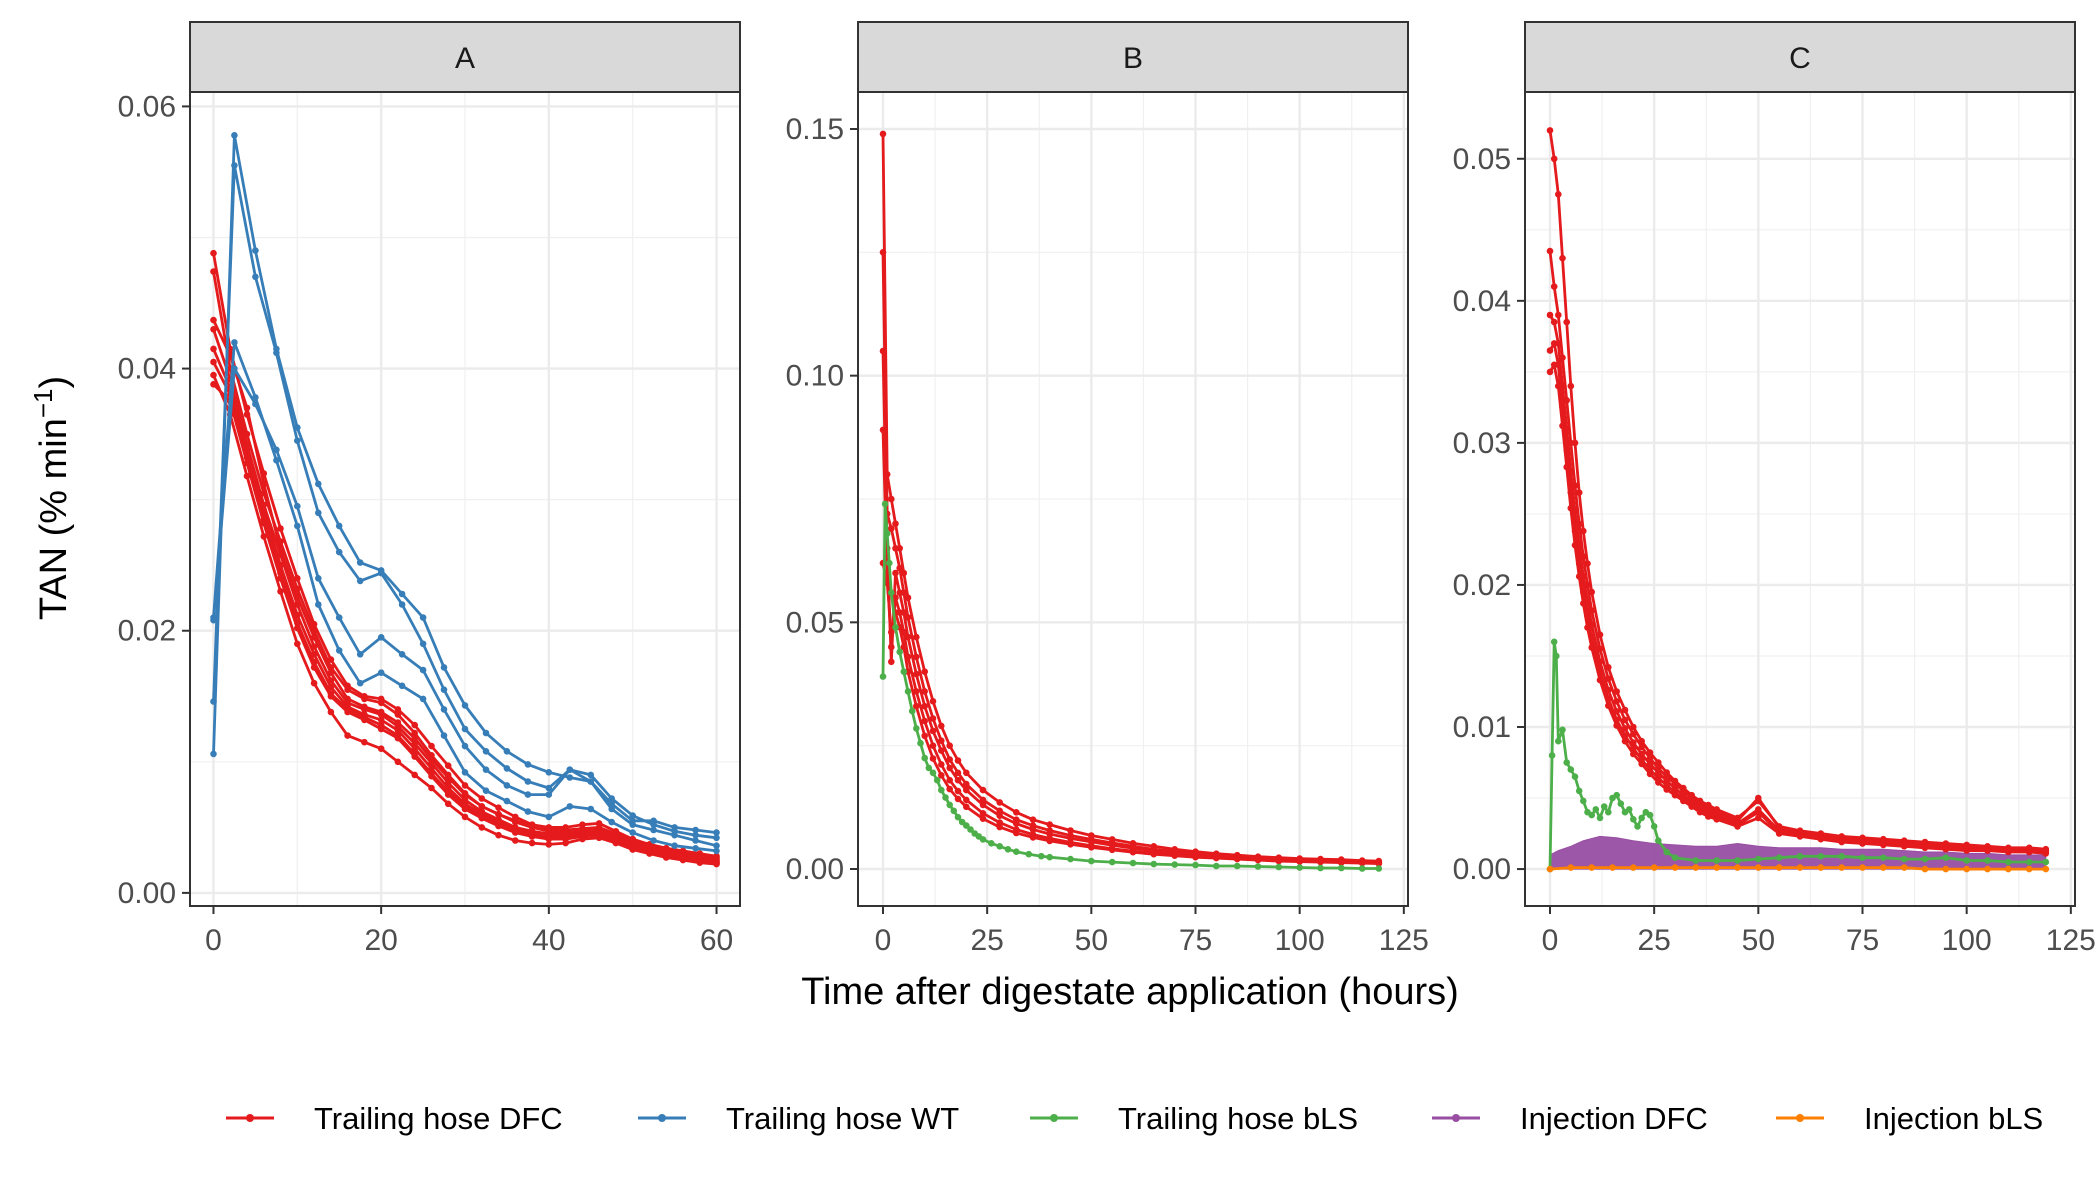 The image size is (2100, 1200). Describe the element at coordinates (213, 940) in the screenshot. I see `x-tick-label: 0` at that location.